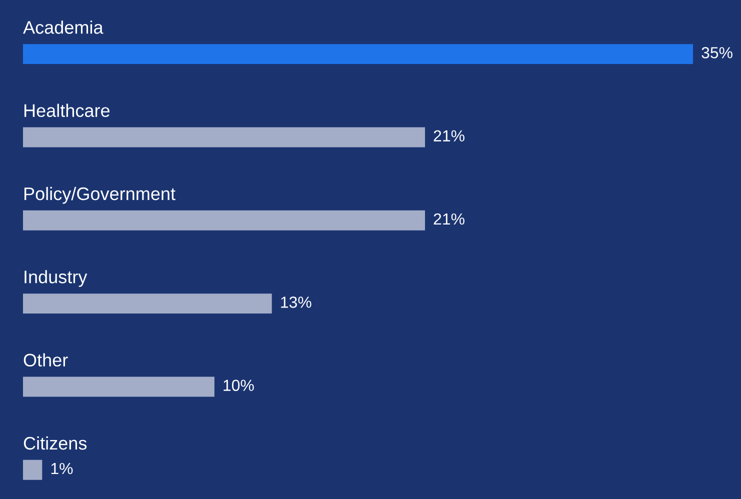  Describe the element at coordinates (67, 111) in the screenshot. I see `y-tick-label: Healthcare` at that location.